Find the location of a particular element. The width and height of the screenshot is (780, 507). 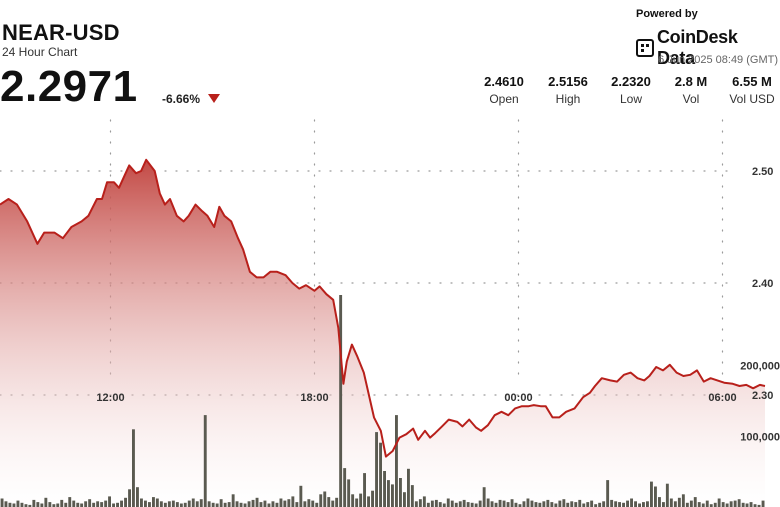

current-price: 2.2971 is located at coordinates (69, 86).